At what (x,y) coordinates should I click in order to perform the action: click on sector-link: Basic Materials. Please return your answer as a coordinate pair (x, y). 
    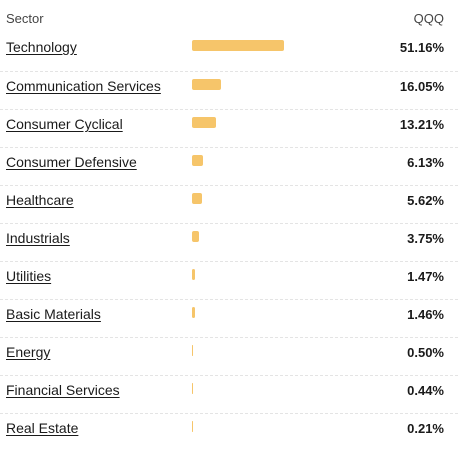
    Looking at the image, I should click on (53, 314).